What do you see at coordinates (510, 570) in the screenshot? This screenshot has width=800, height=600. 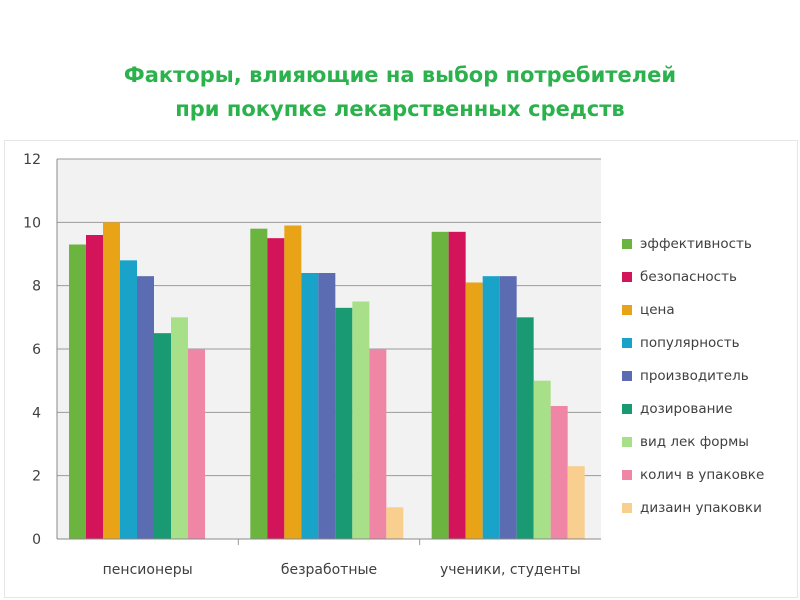 I see `x-tick-label: ученики, студенты` at bounding box center [510, 570].